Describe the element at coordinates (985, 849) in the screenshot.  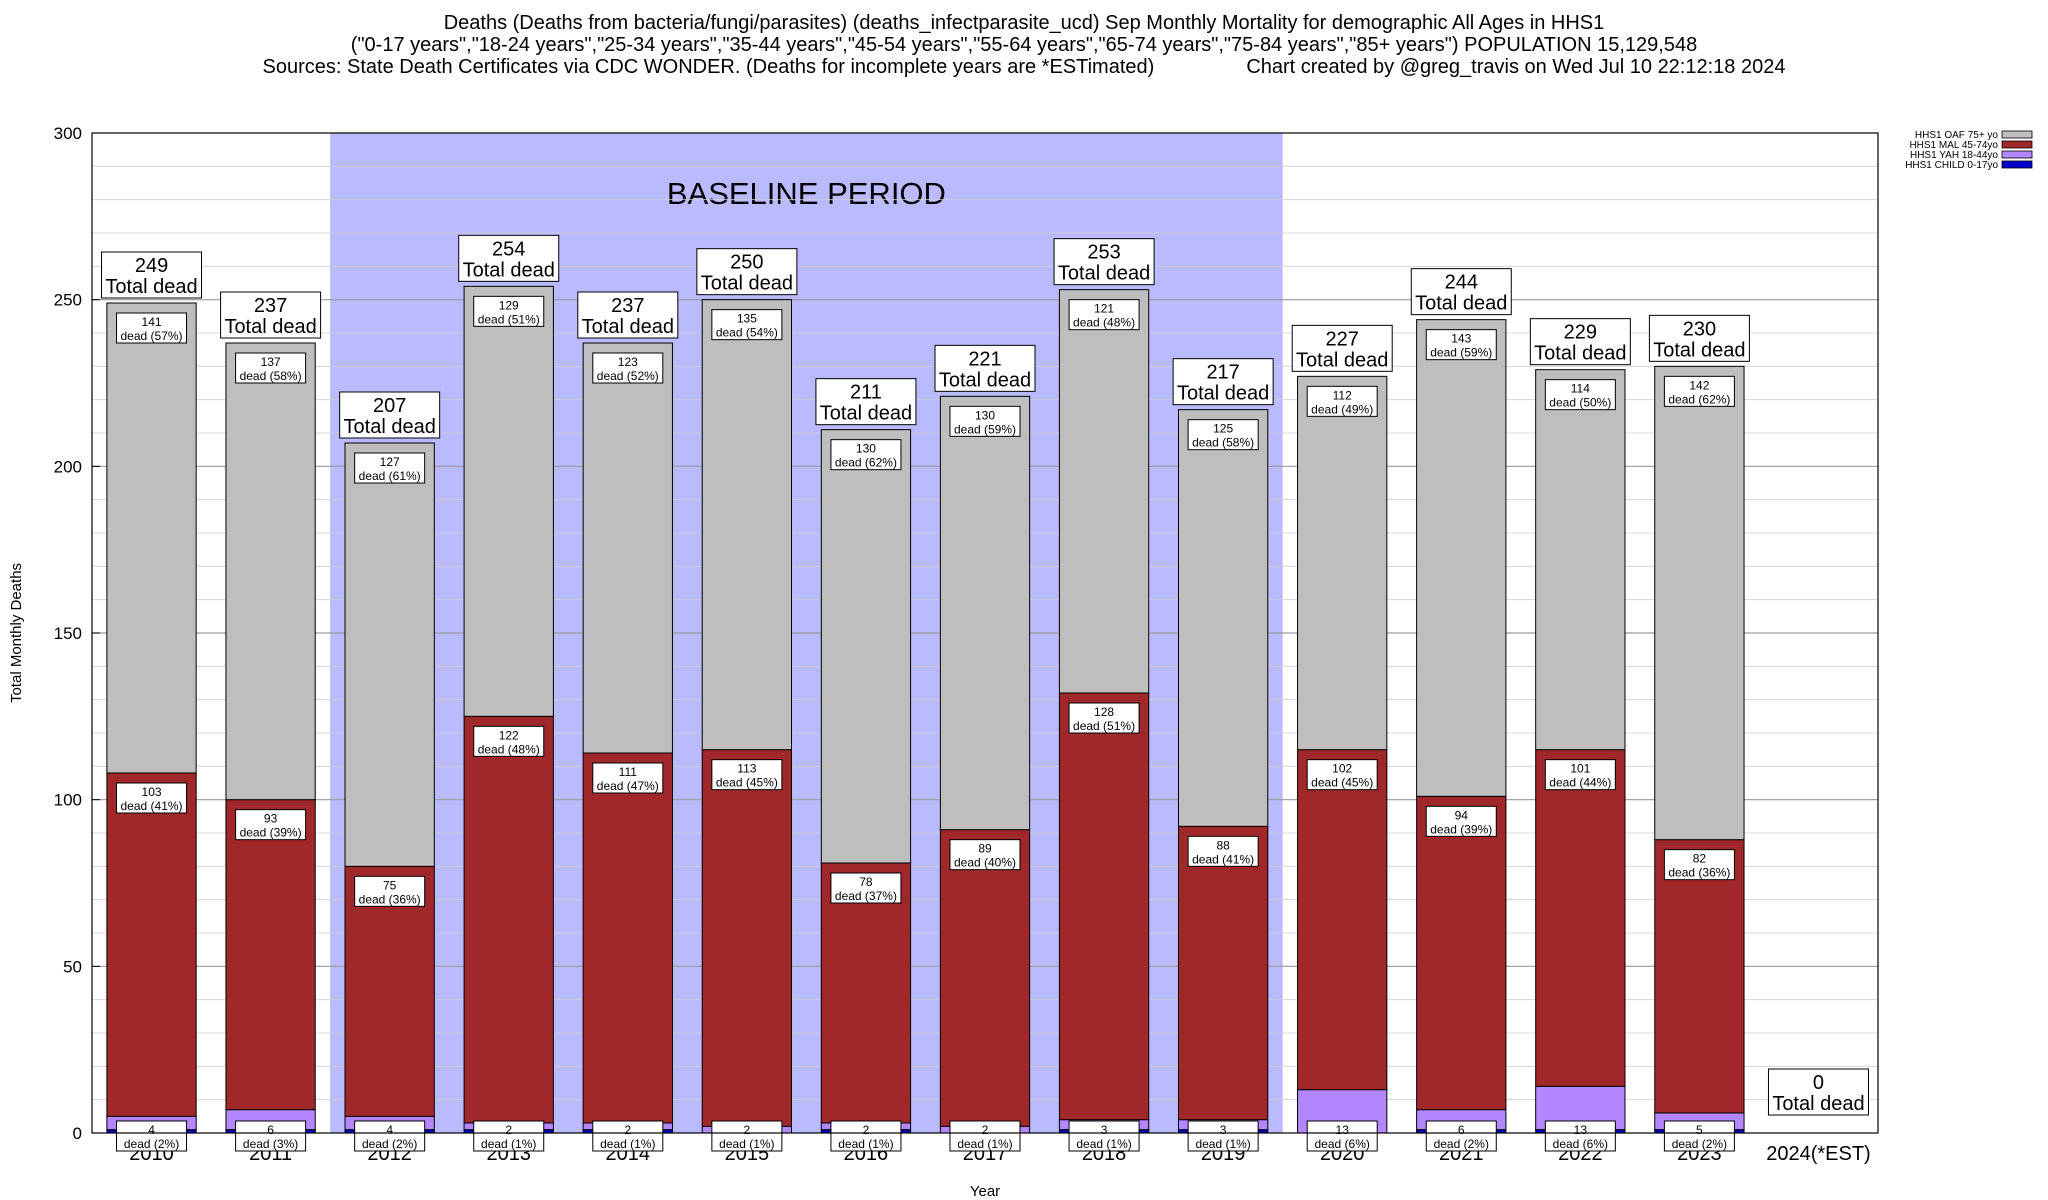
I see `segment-label-value: 89` at that location.